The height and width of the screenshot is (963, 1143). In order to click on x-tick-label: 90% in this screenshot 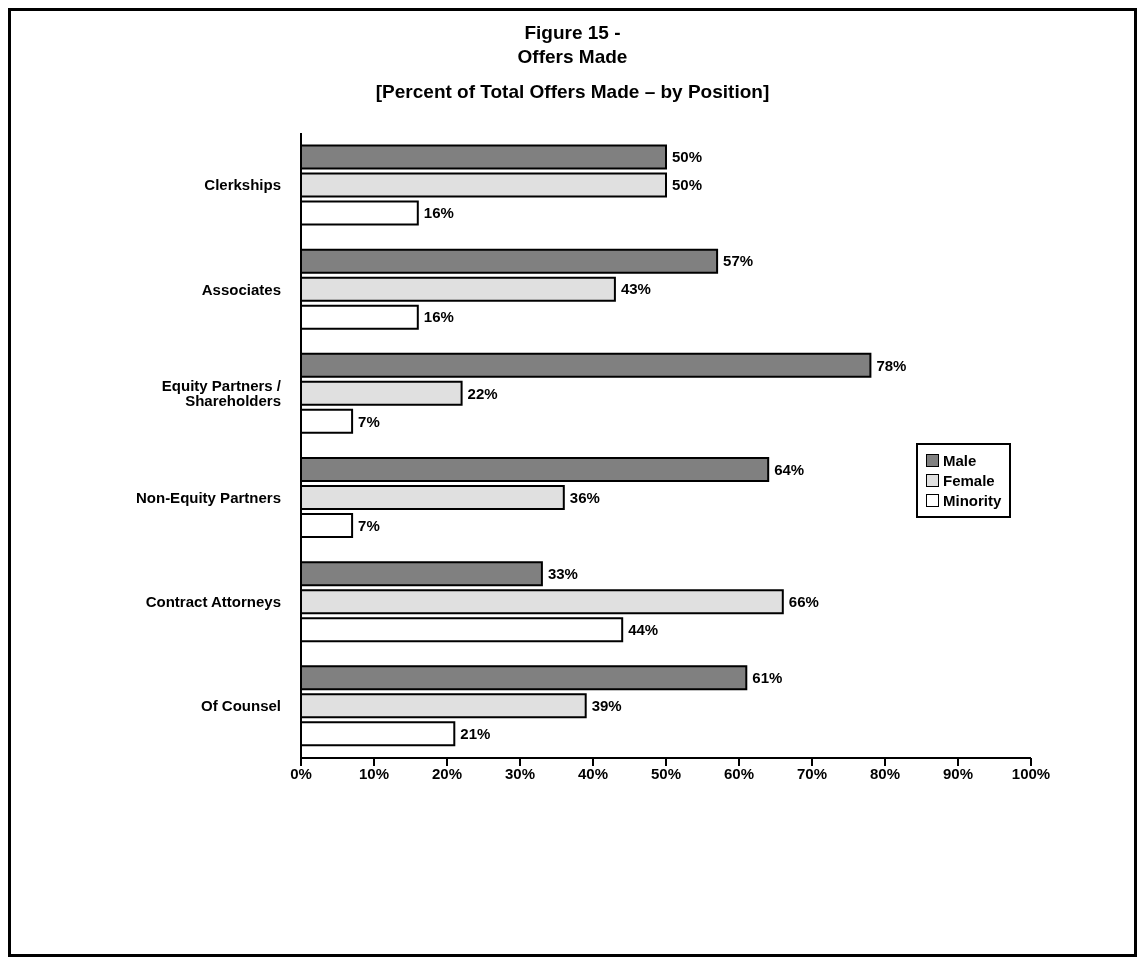, I will do `click(958, 773)`.